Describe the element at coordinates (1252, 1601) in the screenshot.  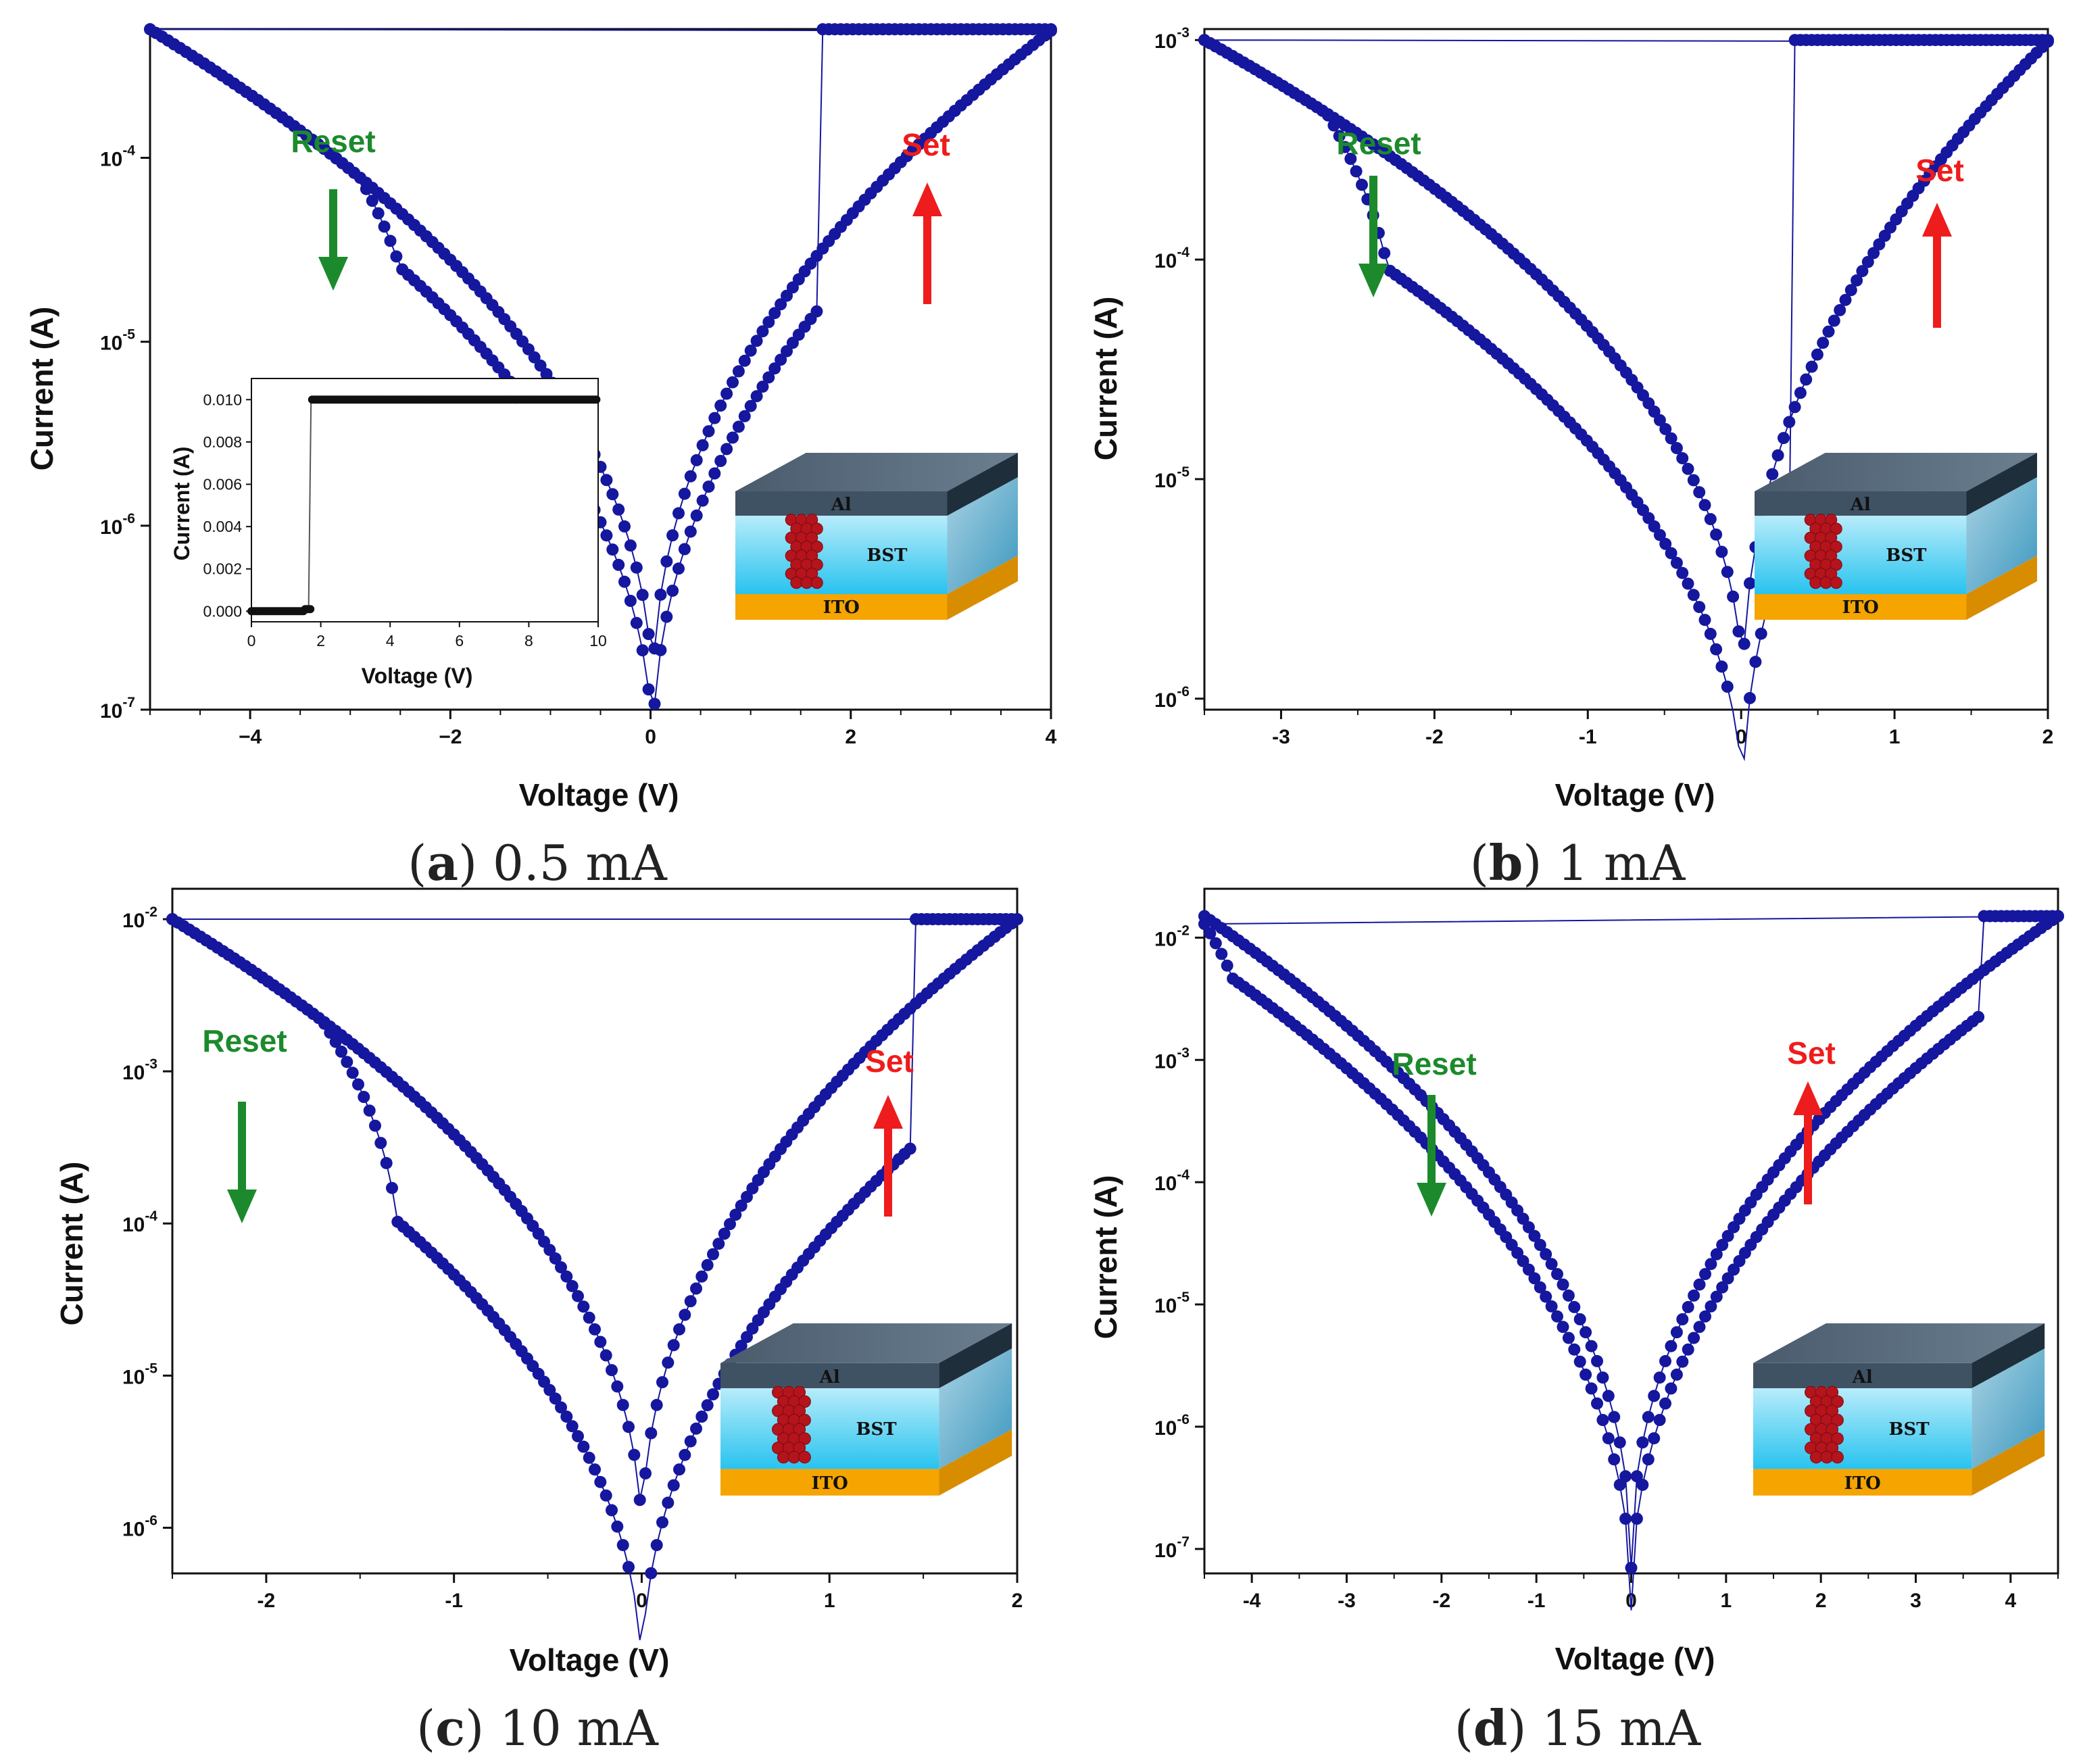
I see `x-tick-label-d-0: -4` at that location.